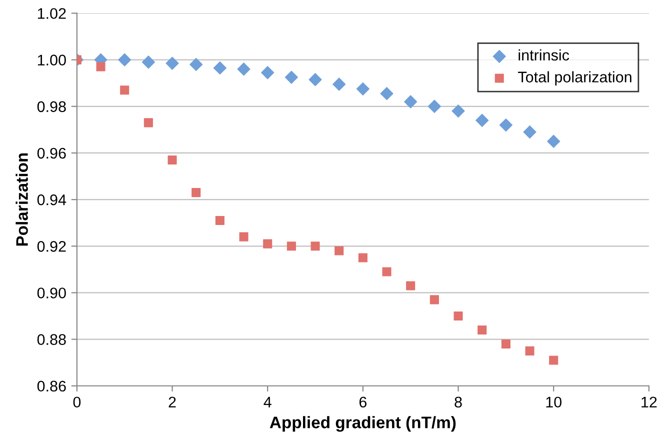  What do you see at coordinates (51, 153) in the screenshot?
I see `y-tick-label: 0.96` at bounding box center [51, 153].